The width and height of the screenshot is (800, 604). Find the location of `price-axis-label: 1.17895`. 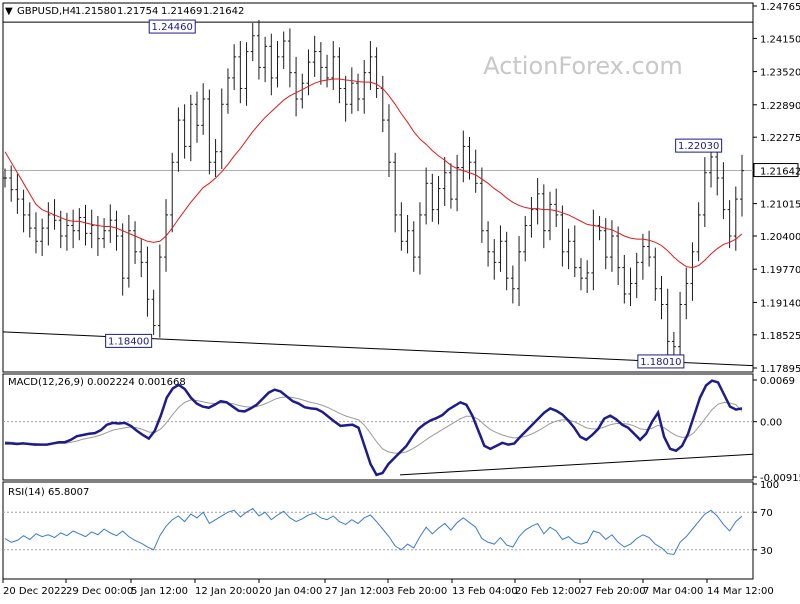

price-axis-label: 1.17895 is located at coordinates (780, 369).